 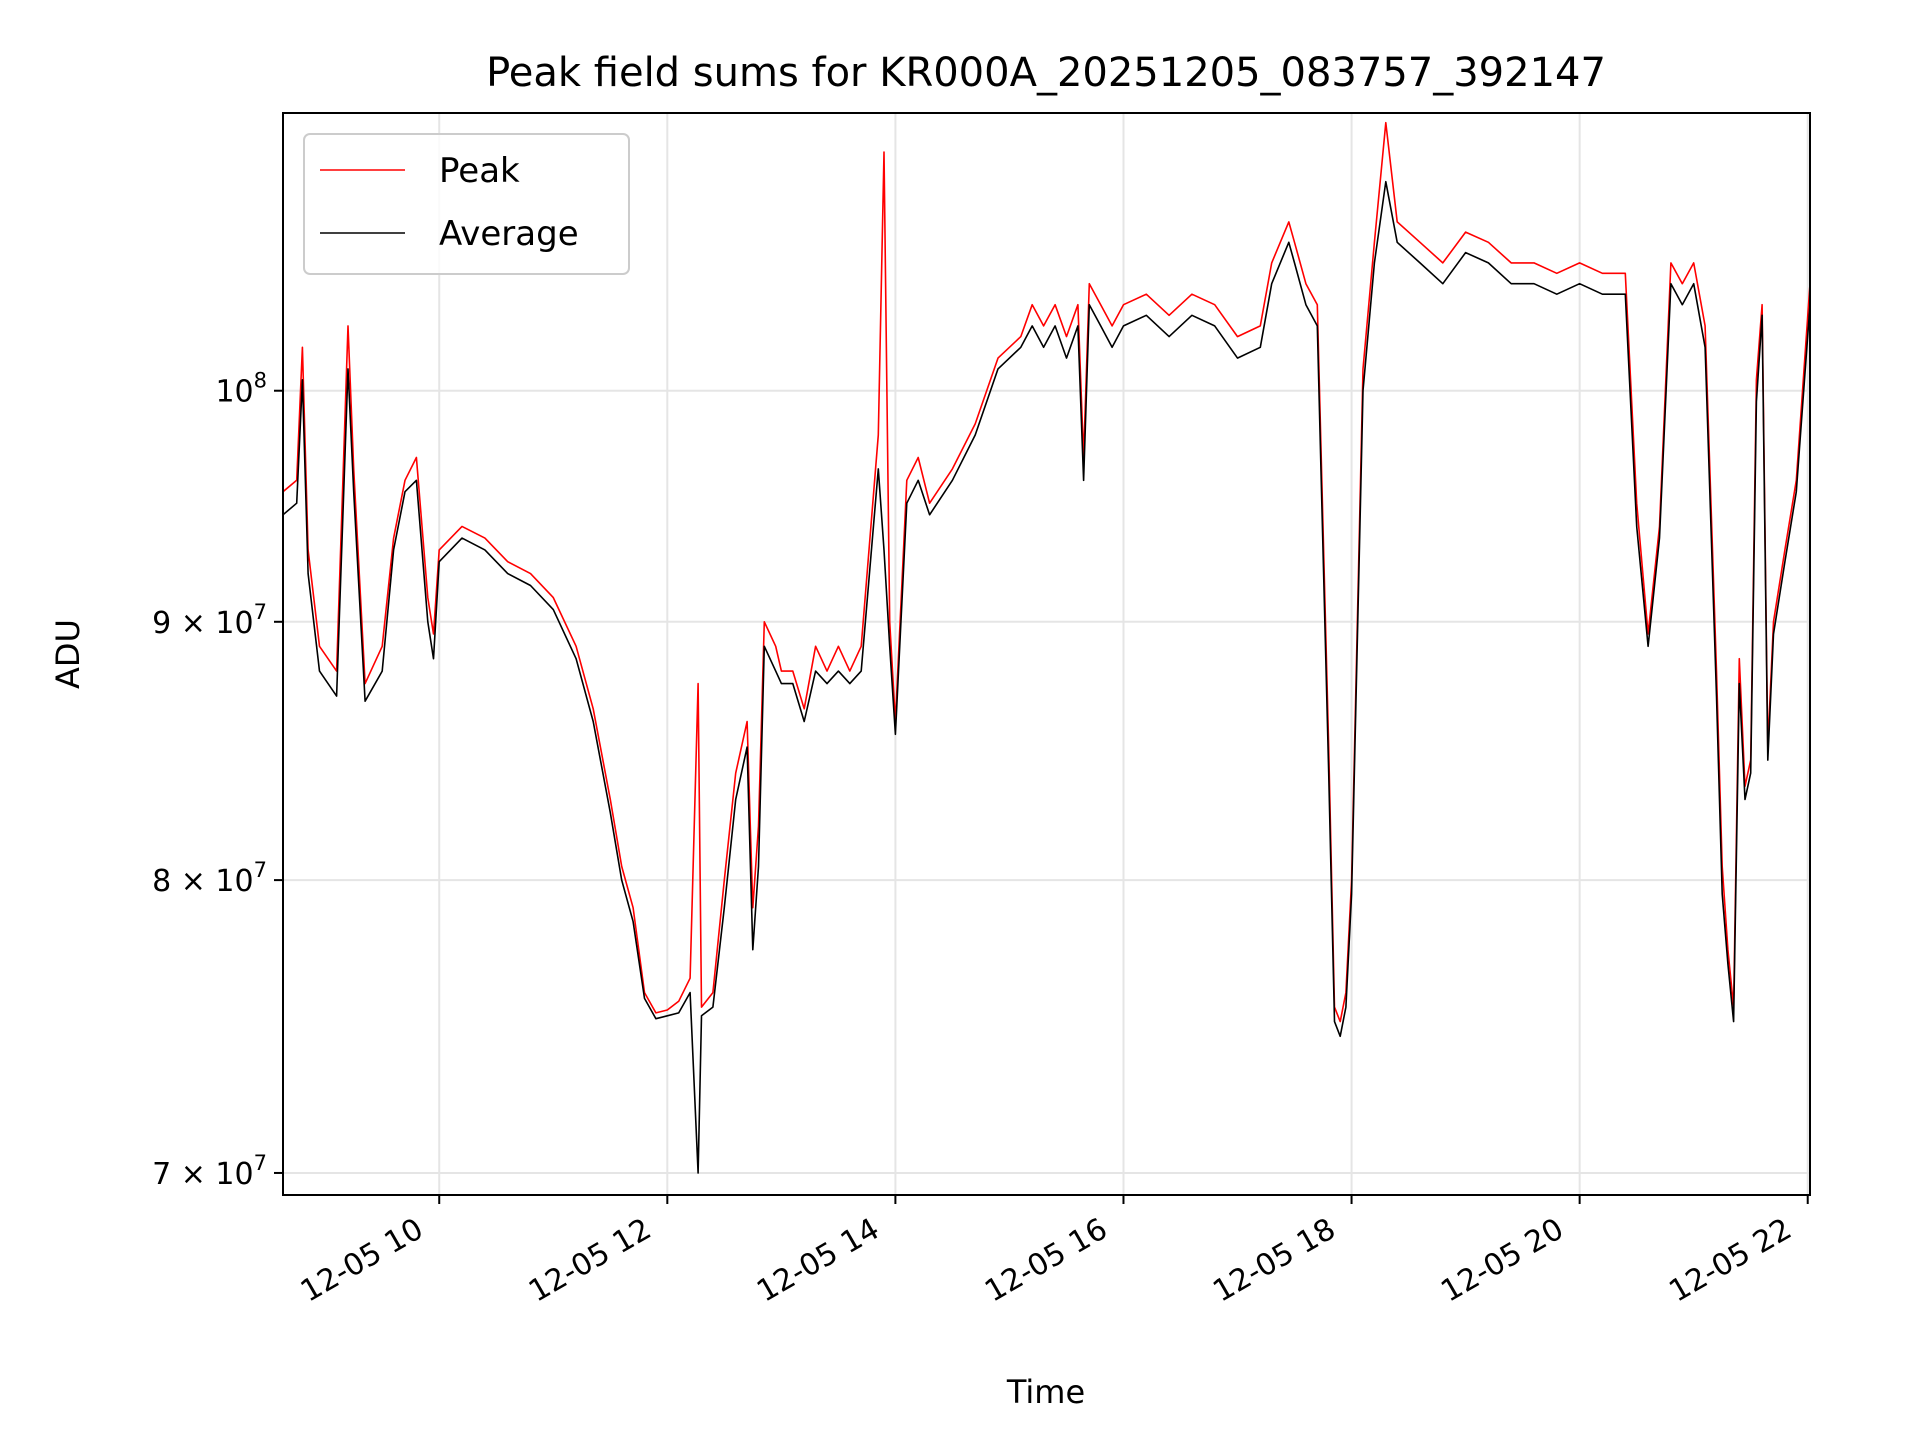 I want to click on y-tick-base: 7 × 10, so click(x=202, y=1174).